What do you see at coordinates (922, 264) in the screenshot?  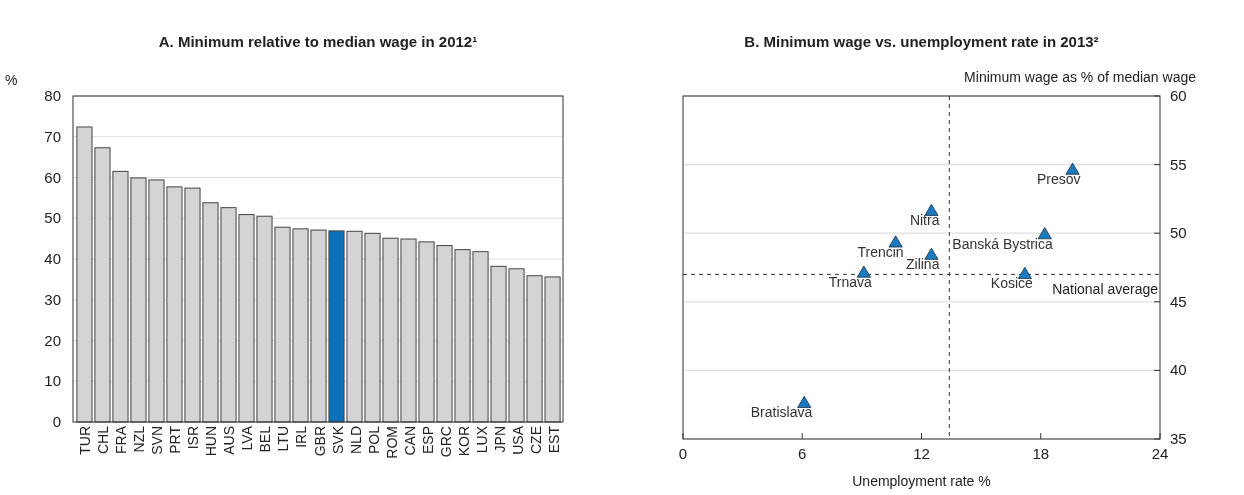 I see `annotation: Zilina` at bounding box center [922, 264].